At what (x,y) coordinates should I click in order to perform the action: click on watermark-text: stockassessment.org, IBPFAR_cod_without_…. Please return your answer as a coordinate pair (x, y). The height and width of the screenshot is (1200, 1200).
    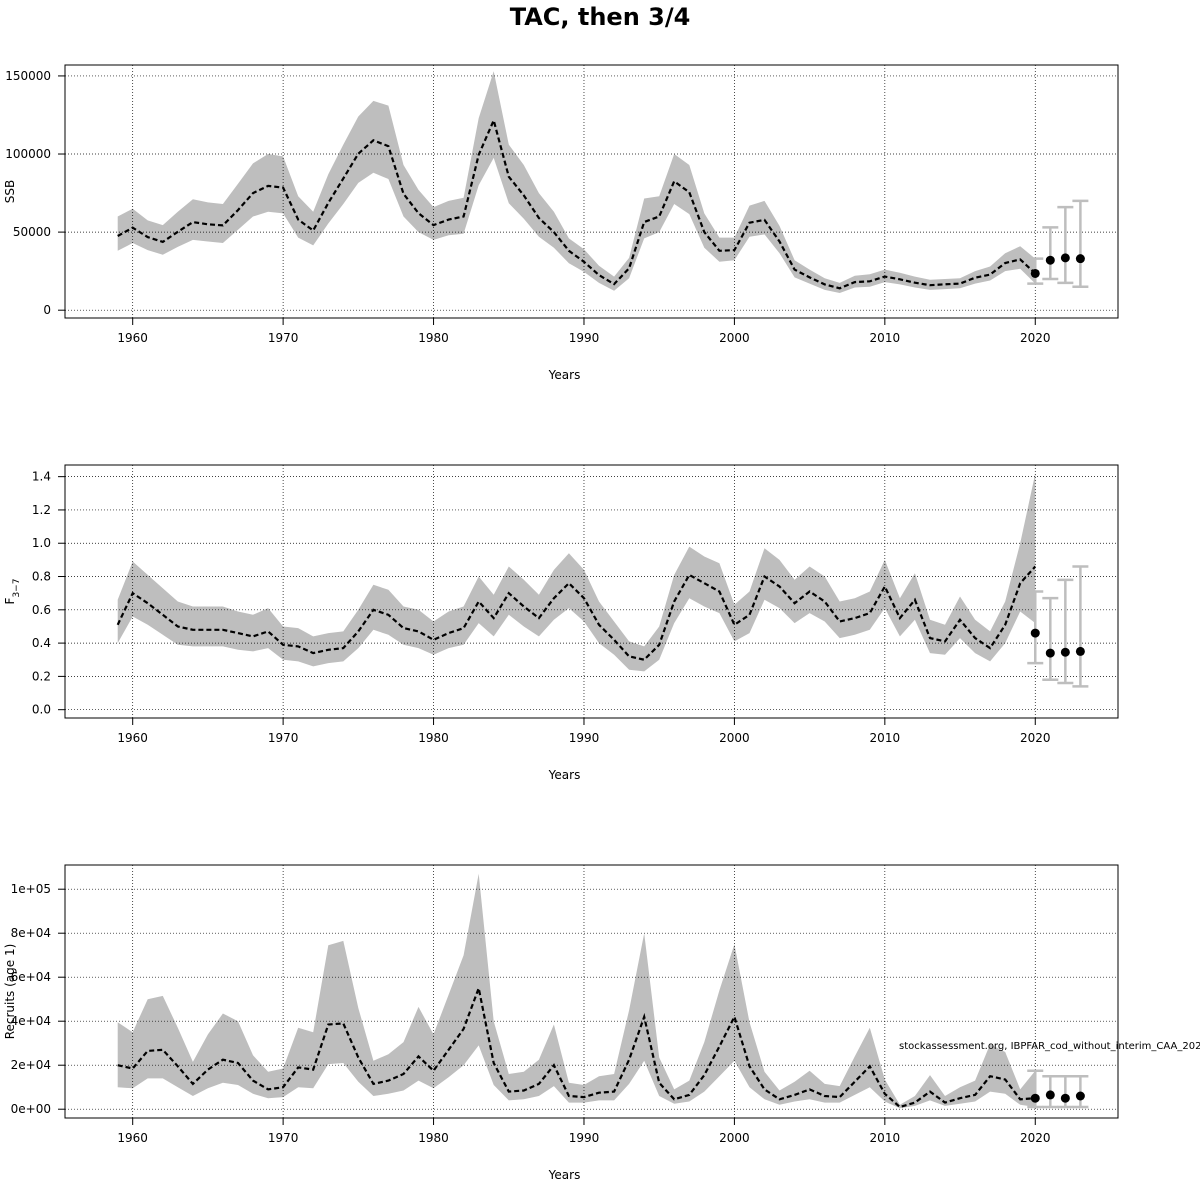
    Looking at the image, I should click on (1049, 1046).